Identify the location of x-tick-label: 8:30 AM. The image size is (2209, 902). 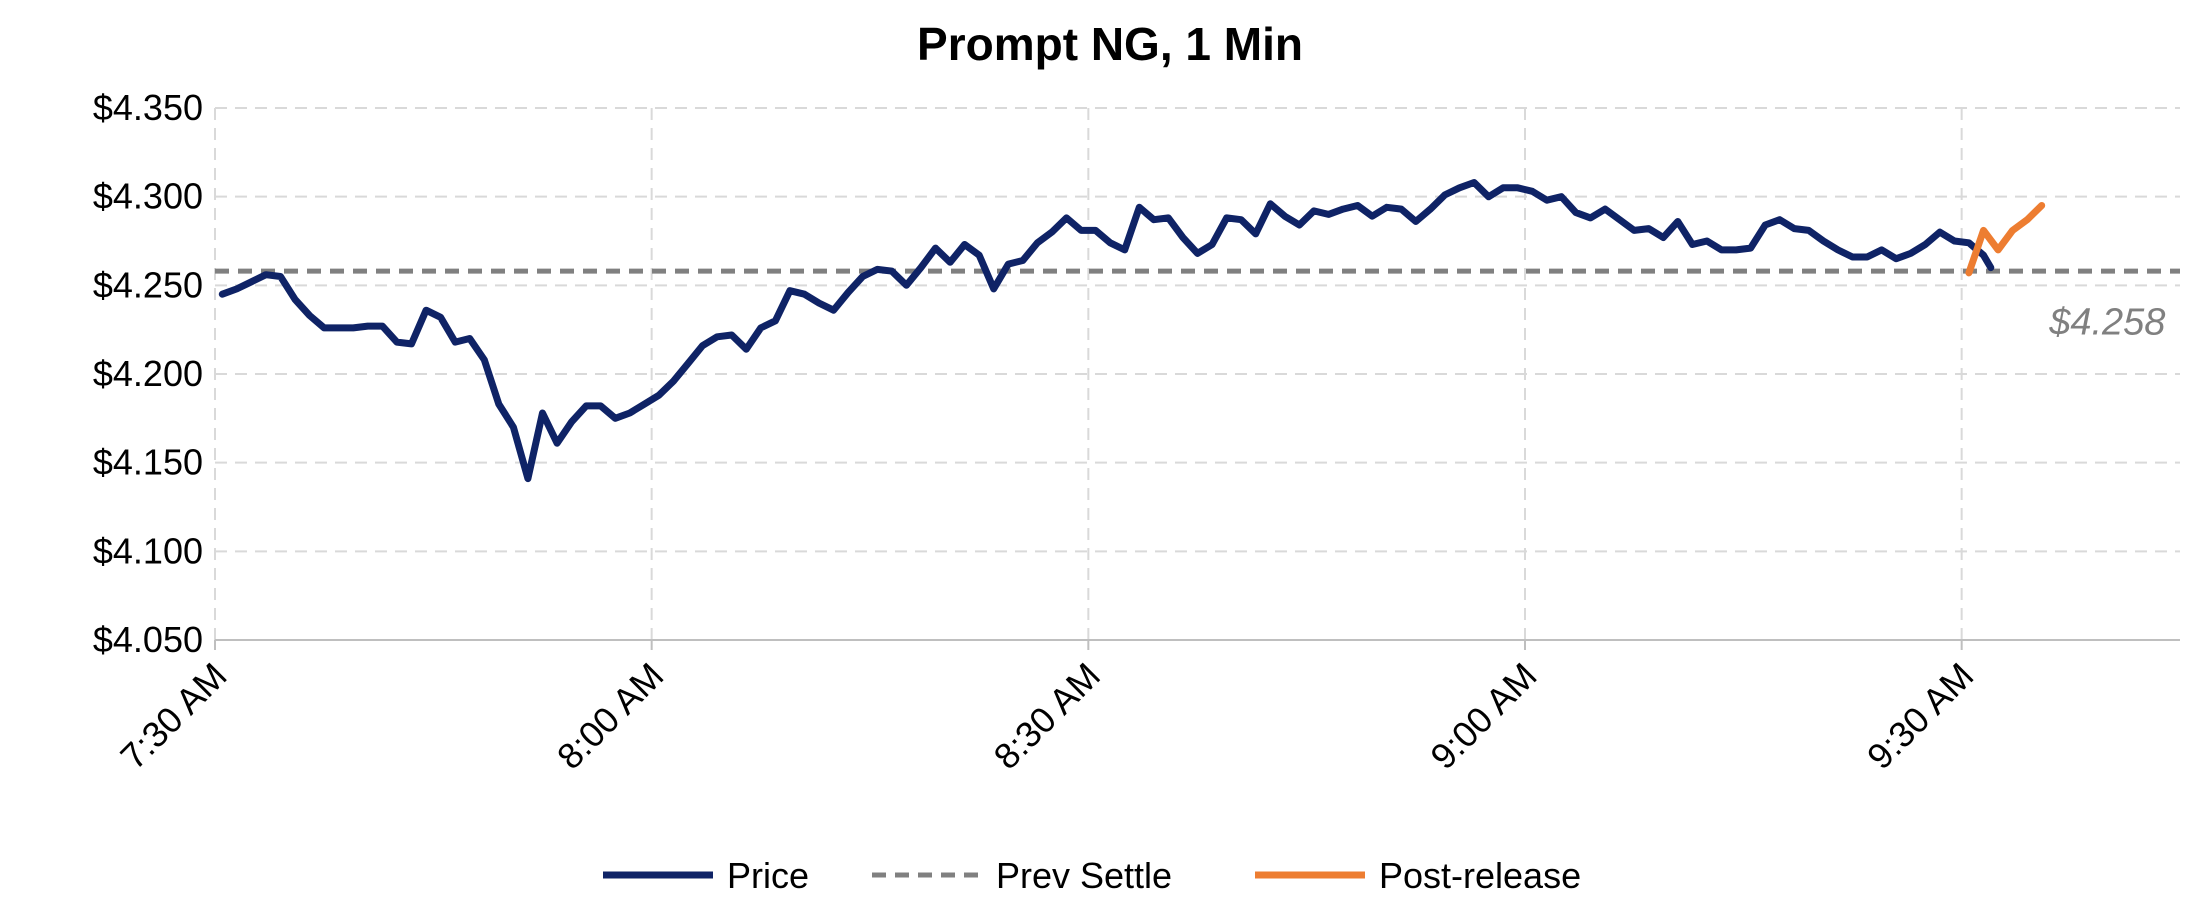
(1047, 716).